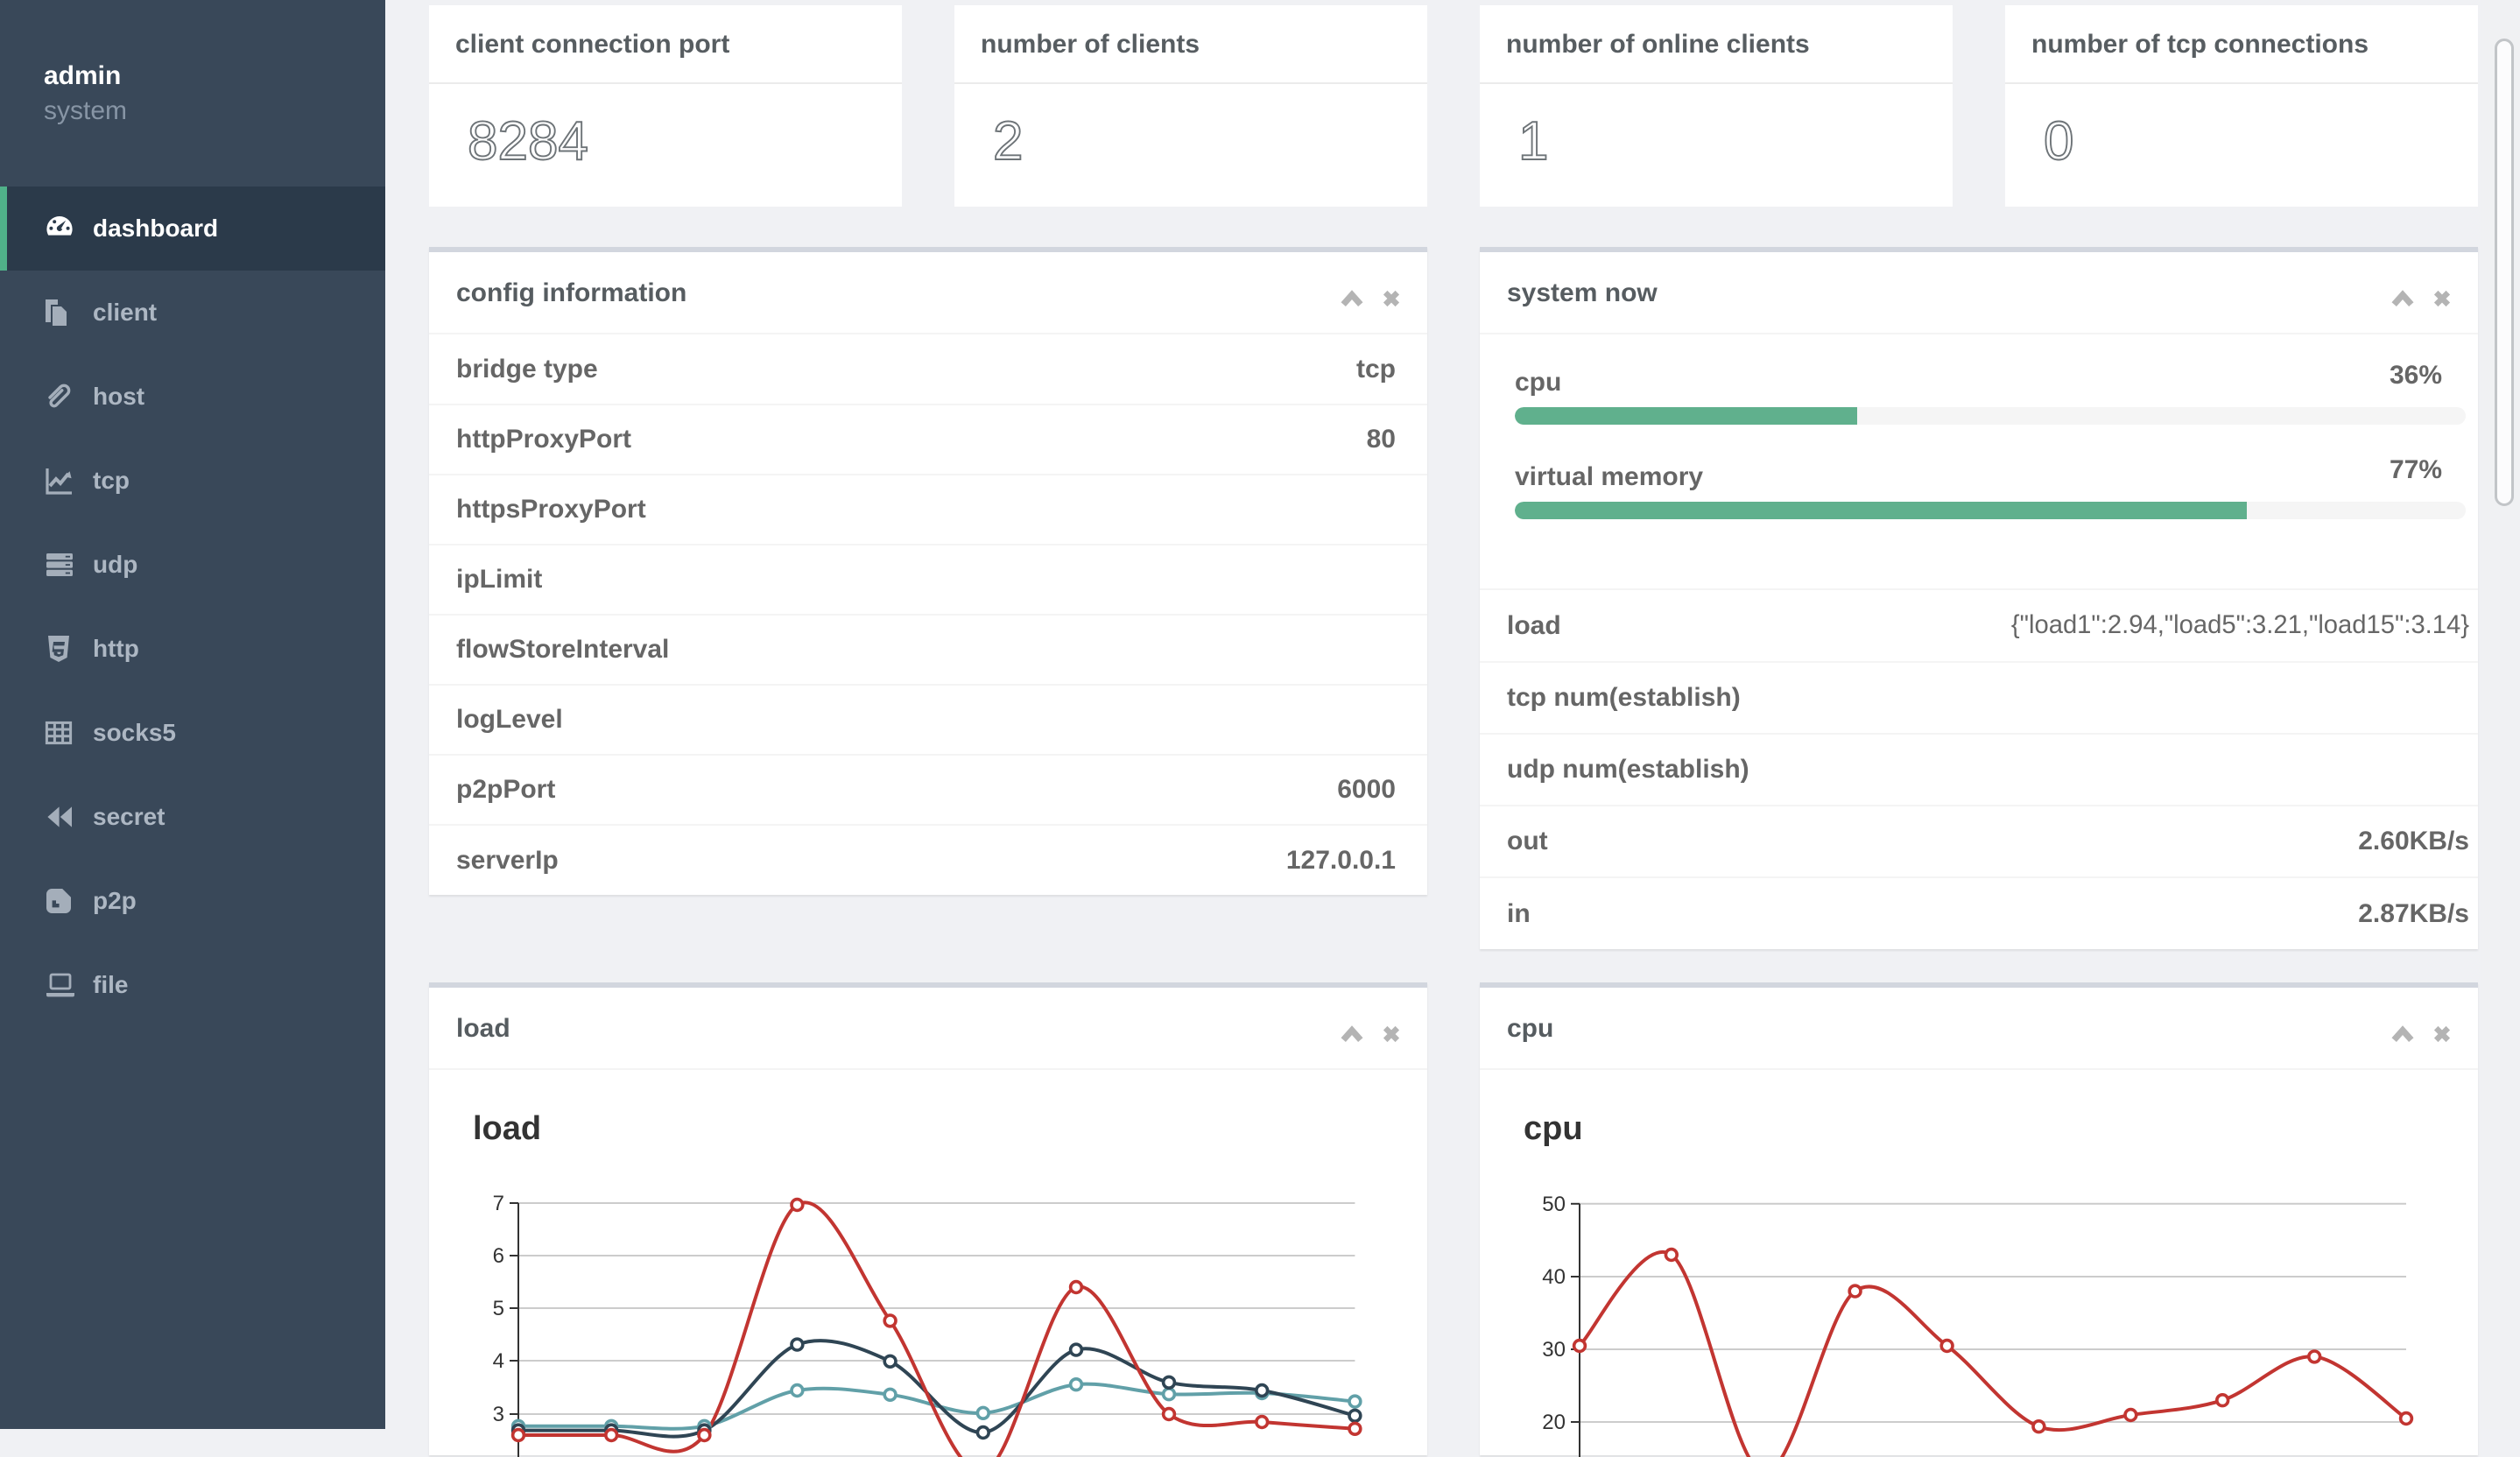 This screenshot has width=2520, height=1457. What do you see at coordinates (499, 1308) in the screenshot?
I see `svg-text: 5` at bounding box center [499, 1308].